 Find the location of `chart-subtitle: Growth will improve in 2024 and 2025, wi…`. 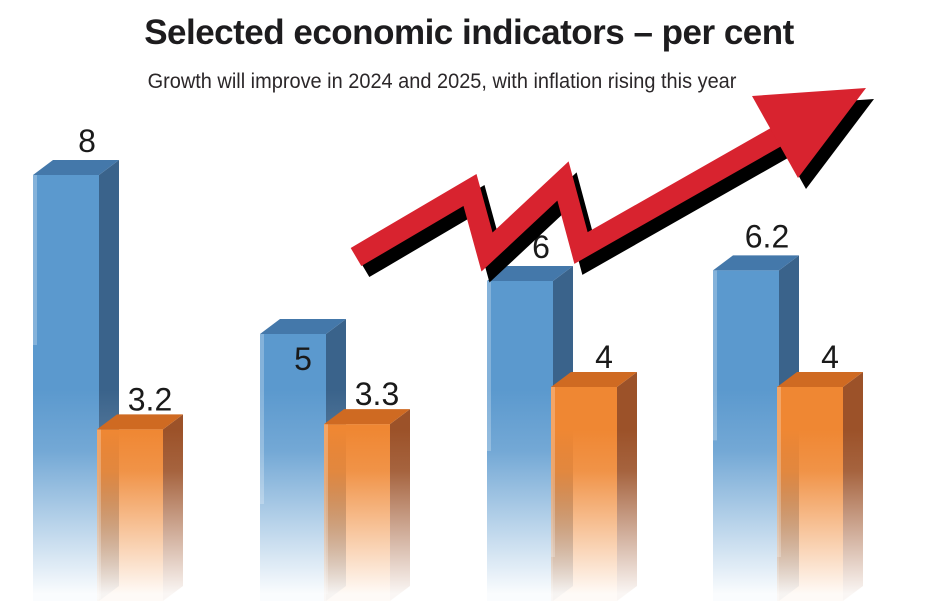

chart-subtitle: Growth will improve in 2024 and 2025, wi… is located at coordinates (442, 81).